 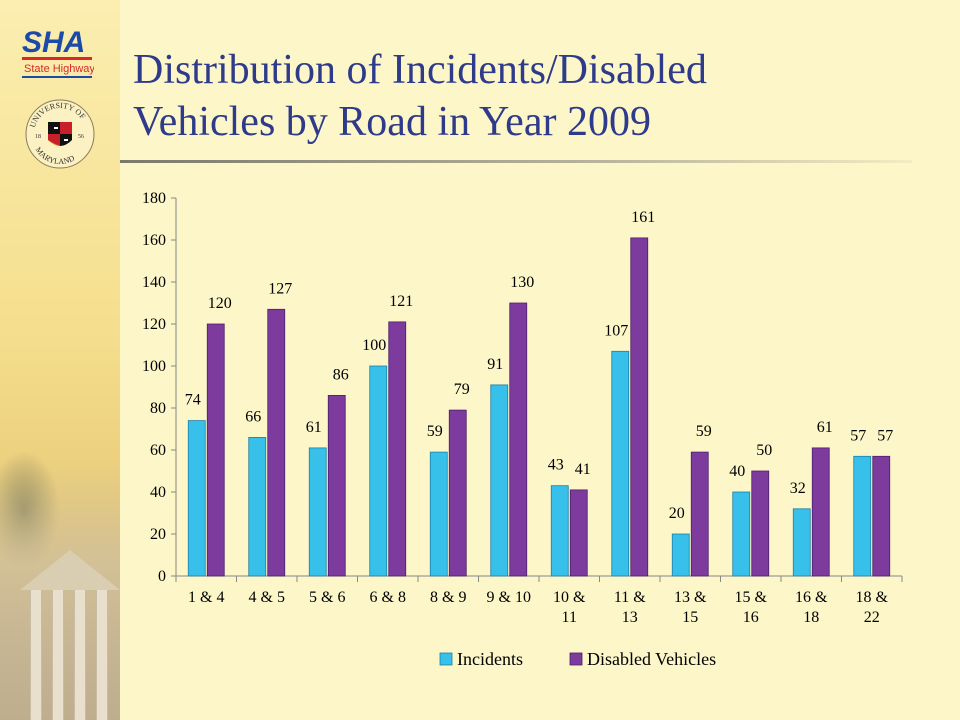 What do you see at coordinates (858, 435) in the screenshot?
I see `incidents-data-label: 57` at bounding box center [858, 435].